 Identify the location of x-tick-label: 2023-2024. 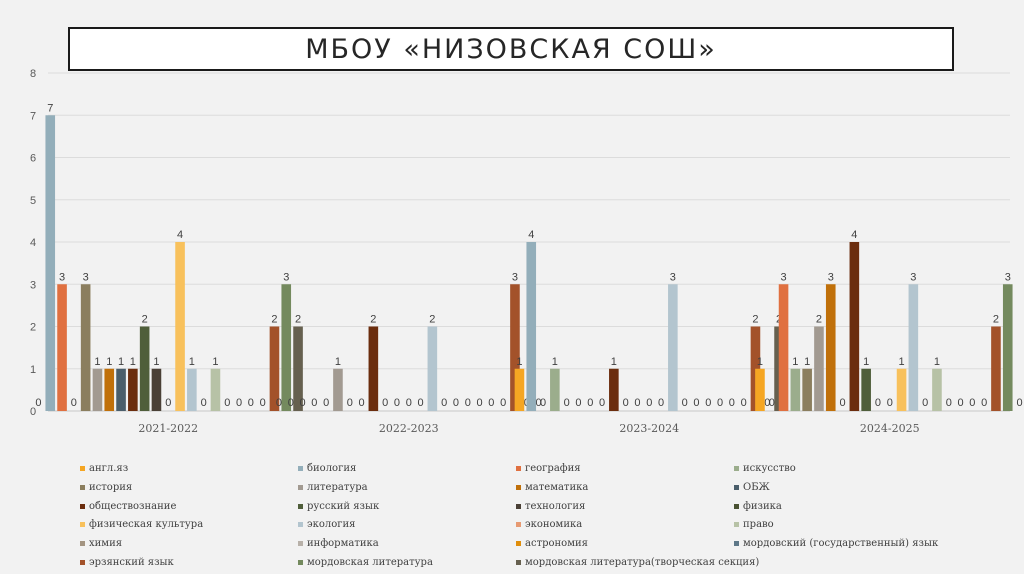
(649, 428).